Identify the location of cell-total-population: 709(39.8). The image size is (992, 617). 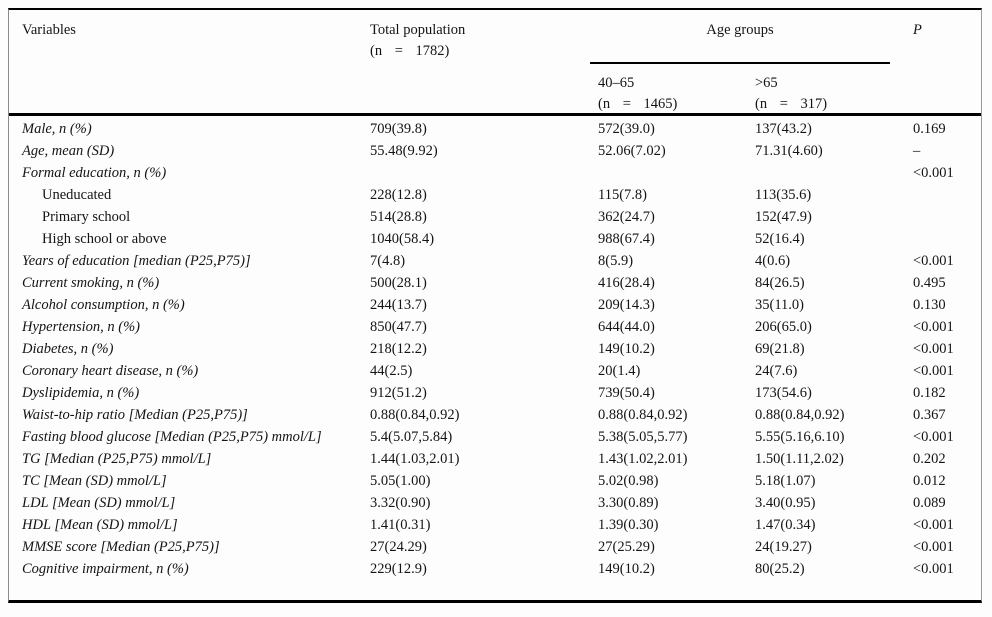
(398, 129).